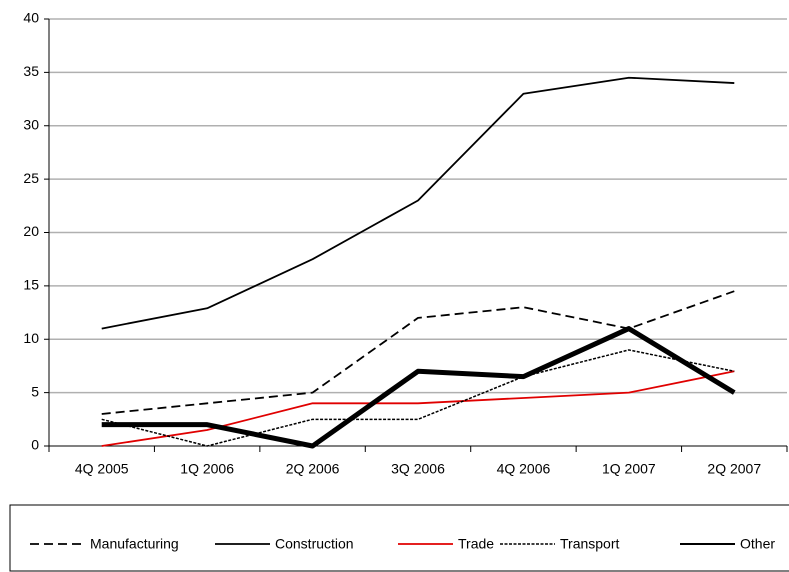 Image resolution: width=789 pixels, height=572 pixels. I want to click on legend-label: Trade, so click(476, 544).